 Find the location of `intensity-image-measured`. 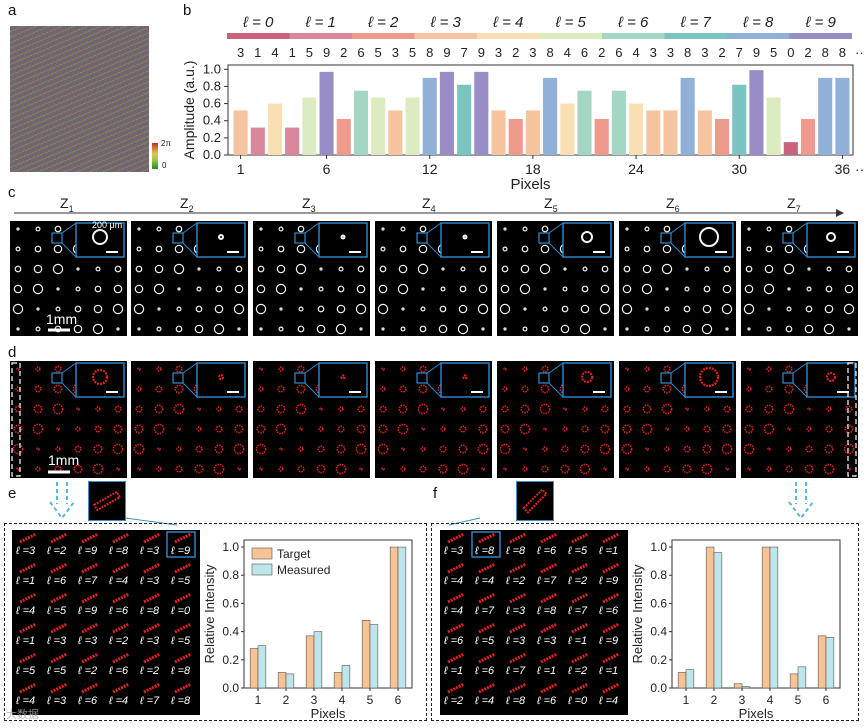

intensity-image-measured is located at coordinates (677, 419).